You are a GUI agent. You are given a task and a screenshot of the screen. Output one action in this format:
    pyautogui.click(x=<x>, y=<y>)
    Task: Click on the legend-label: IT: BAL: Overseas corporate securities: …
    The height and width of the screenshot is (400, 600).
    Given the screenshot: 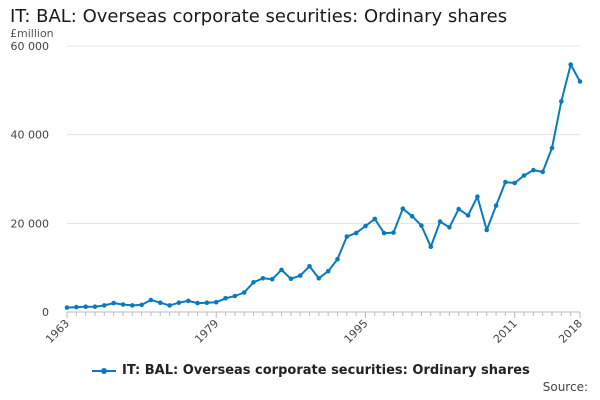 What is the action you would take?
    pyautogui.click(x=326, y=370)
    